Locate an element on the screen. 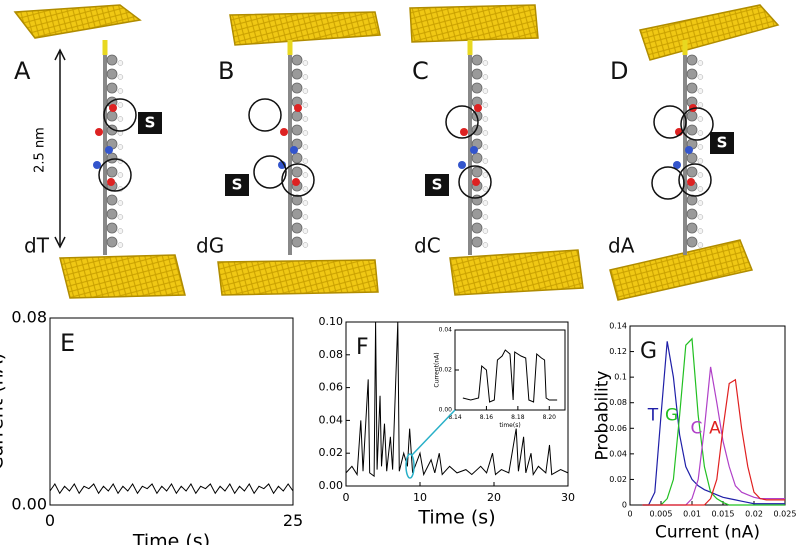 Image resolution: width=800 pixels, height=549 pixels. y-axis-title: Probability is located at coordinates (602, 416).